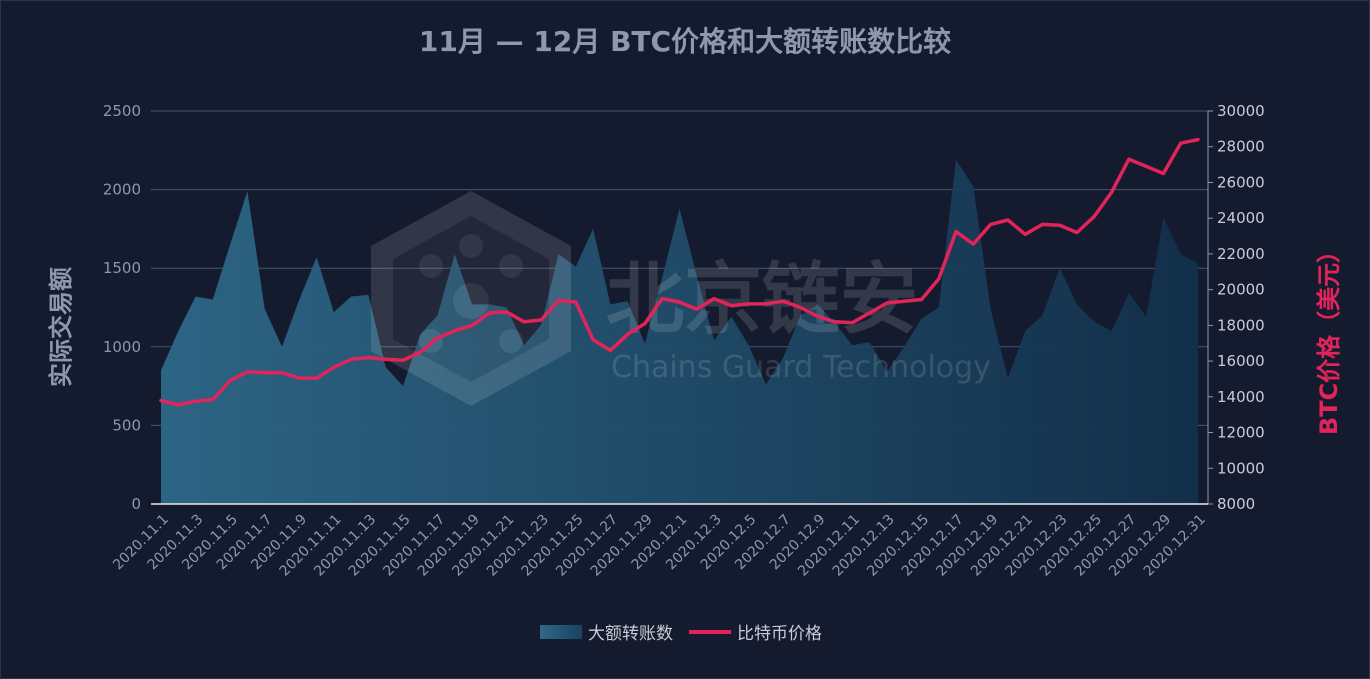 This screenshot has height=679, width=1370. I want to click on y-tick-right-label: 8000, so click(1236, 504).